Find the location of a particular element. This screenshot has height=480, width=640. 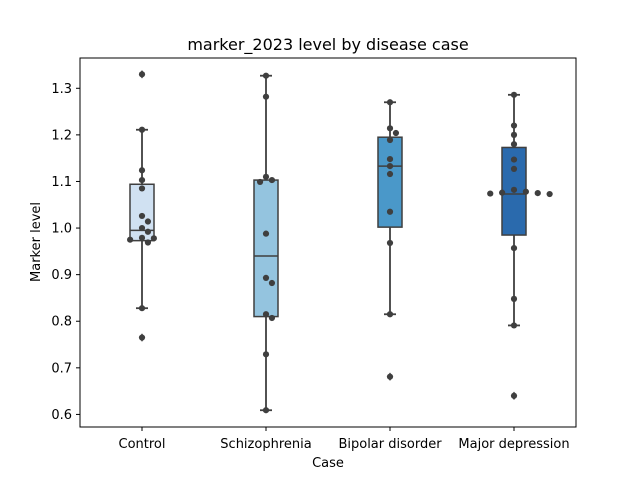

x-tick-label: Major depression is located at coordinates (513, 444).